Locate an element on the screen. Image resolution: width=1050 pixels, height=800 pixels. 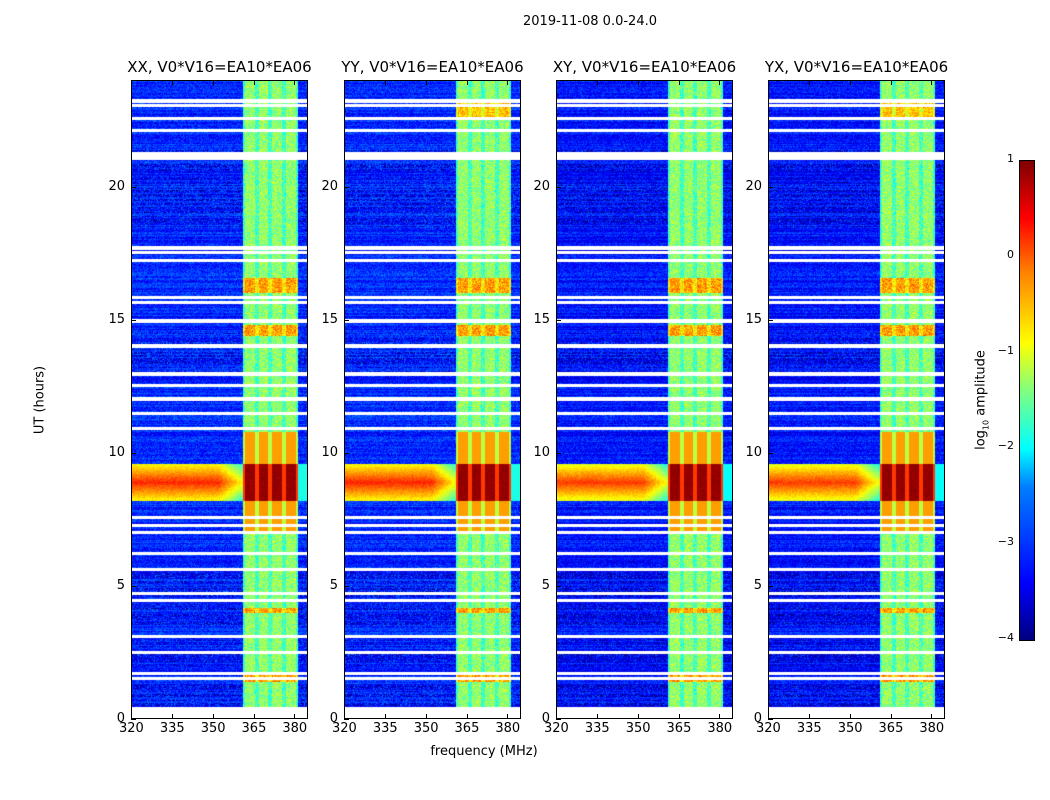
colorbar-tick-label: −2 is located at coordinates (1005, 446).